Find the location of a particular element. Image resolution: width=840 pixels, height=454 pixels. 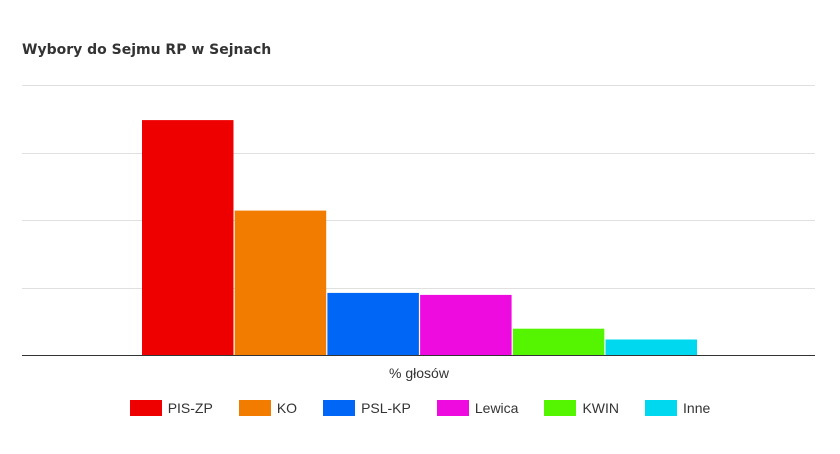

legend-item-pis-zp: PIS-ZP is located at coordinates (171, 408).